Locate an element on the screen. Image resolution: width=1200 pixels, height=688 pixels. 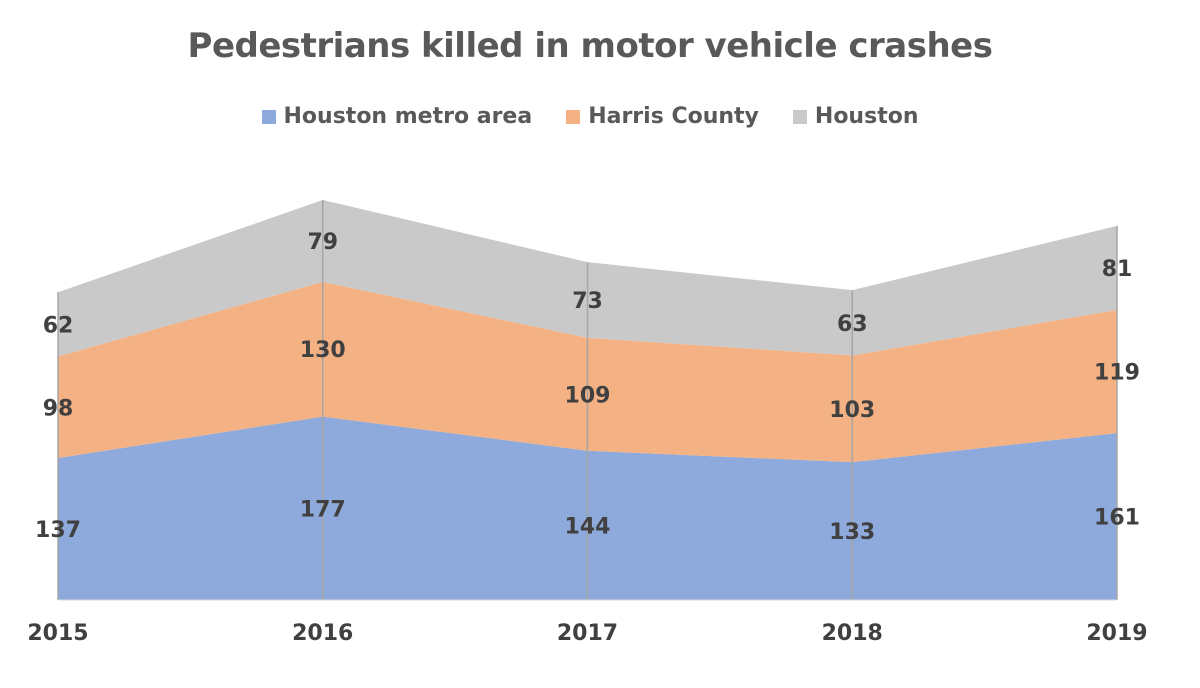
data-label-houston-2016: 79 is located at coordinates (322, 242).